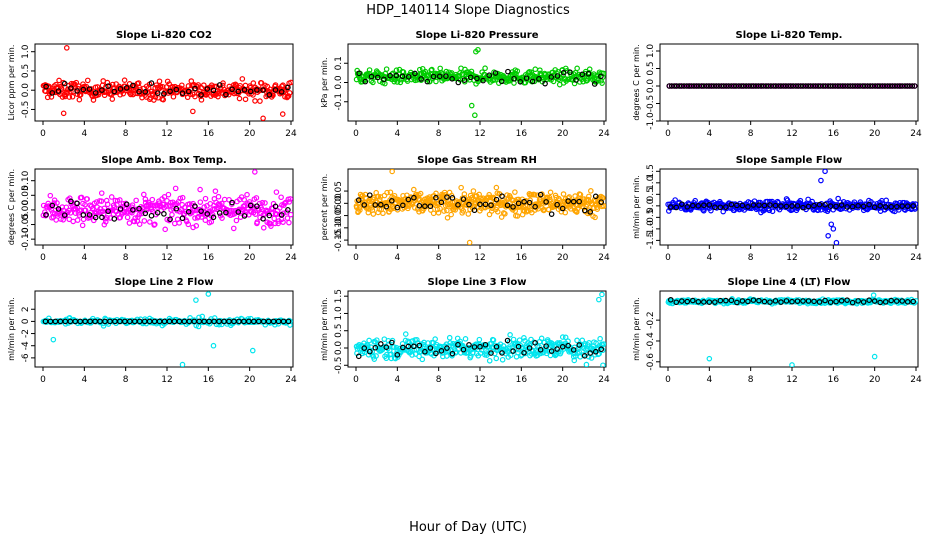 The width and height of the screenshot is (936, 540). Describe the element at coordinates (651, 320) in the screenshot. I see `y-tick-label: -0.2` at that location.